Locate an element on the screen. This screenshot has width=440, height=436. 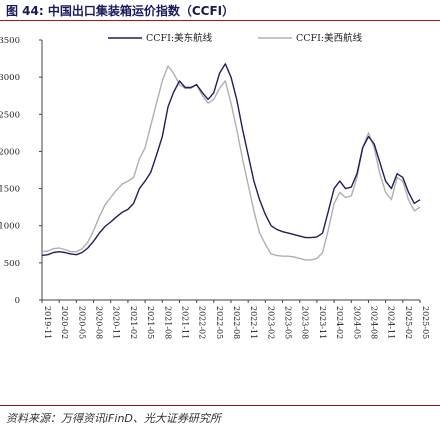
x-tick-label: 2021-08 is located at coordinates (167, 322).